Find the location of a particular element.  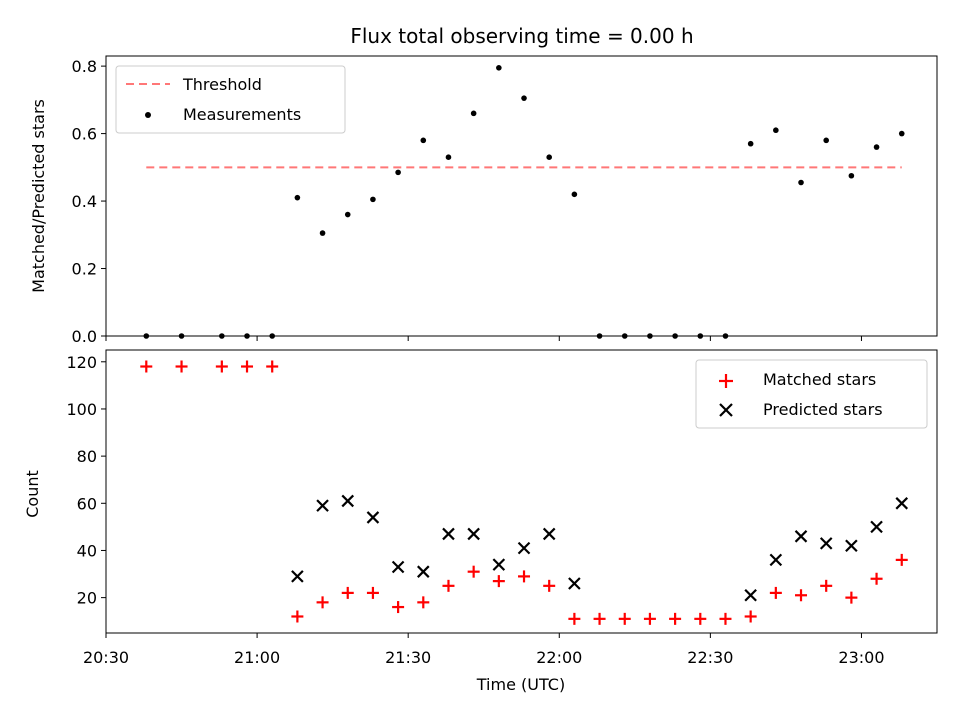

x-tick-label: 21:30 is located at coordinates (408, 657).